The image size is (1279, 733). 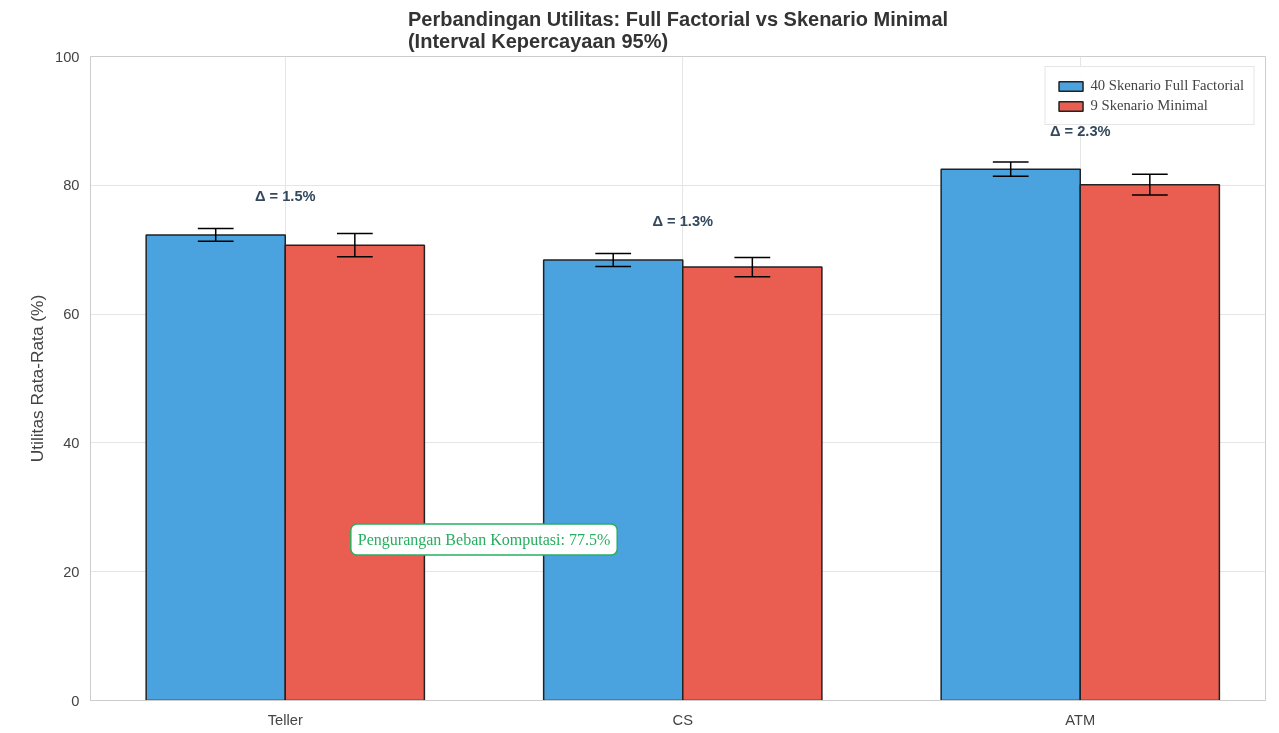 I want to click on annotation: Δ = 2.3%, so click(x=1080, y=130).